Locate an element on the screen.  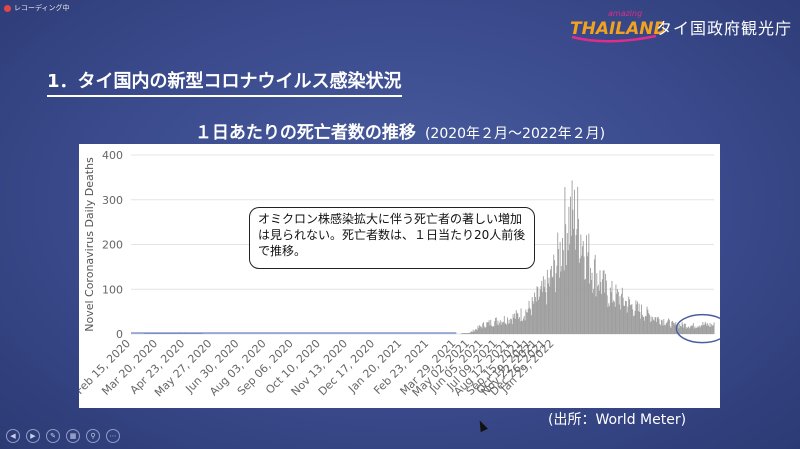
next-icon: ▶ is located at coordinates (33, 436).